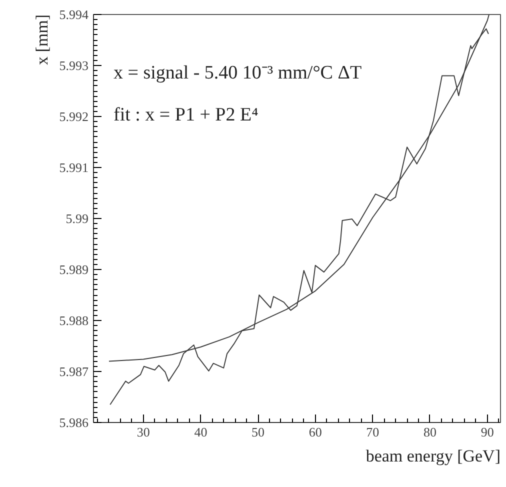 The height and width of the screenshot is (487, 506). I want to click on y-tick-label: 5.994, so click(74, 14).